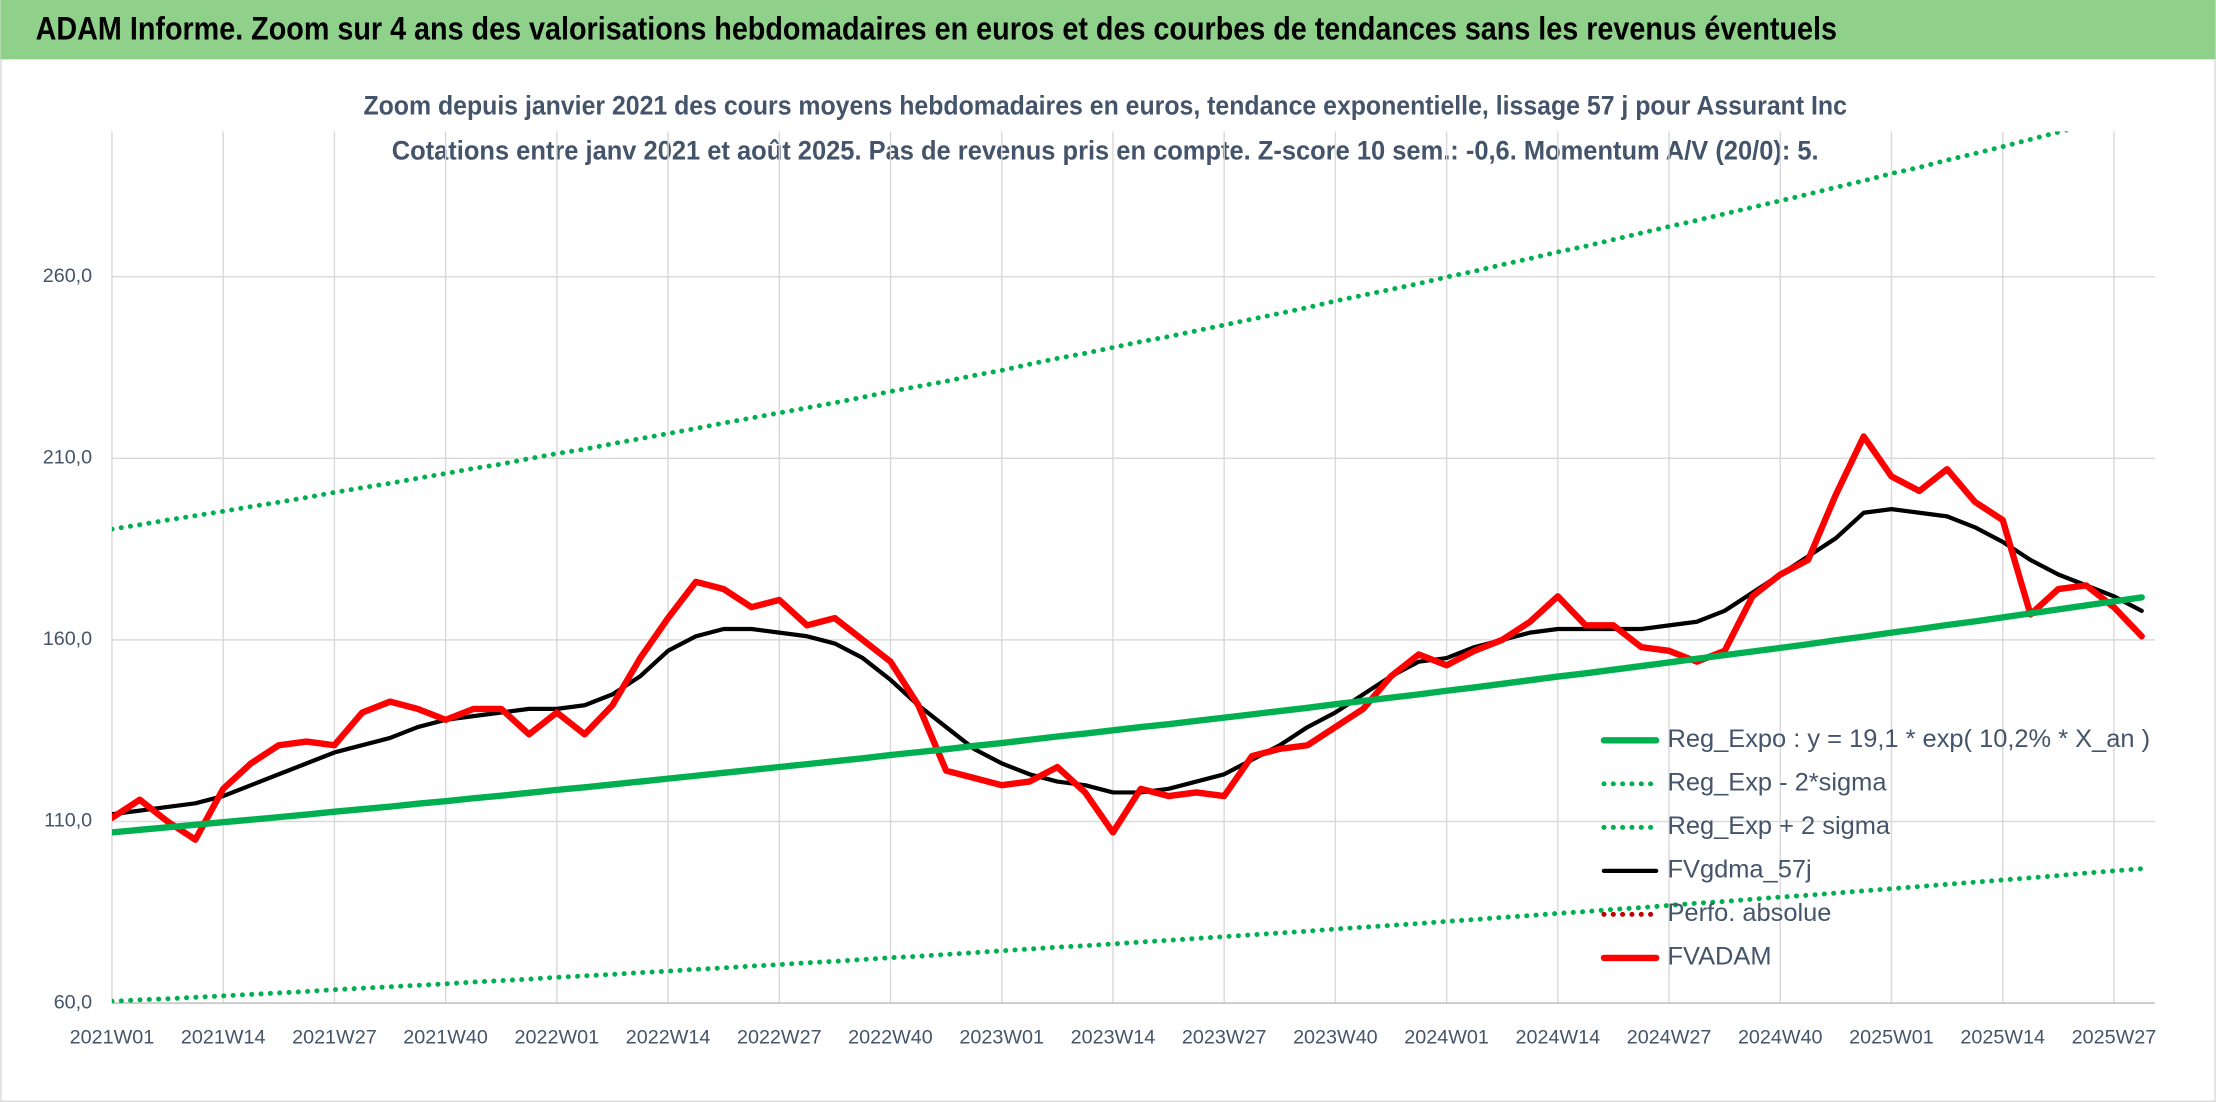 The height and width of the screenshot is (1102, 2216). I want to click on x-tick-label: 2025W27, so click(2114, 1038).